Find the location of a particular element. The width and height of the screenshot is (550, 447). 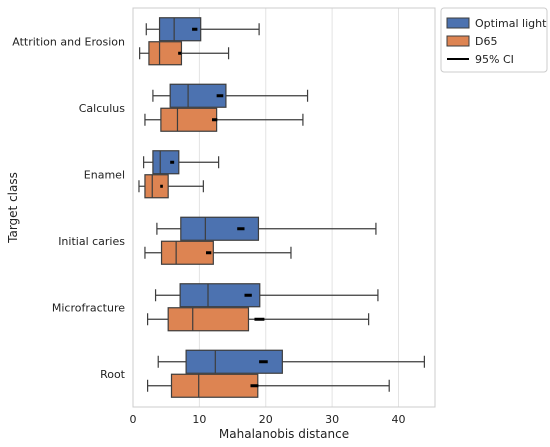

x-tick-label: 10 is located at coordinates (199, 419).